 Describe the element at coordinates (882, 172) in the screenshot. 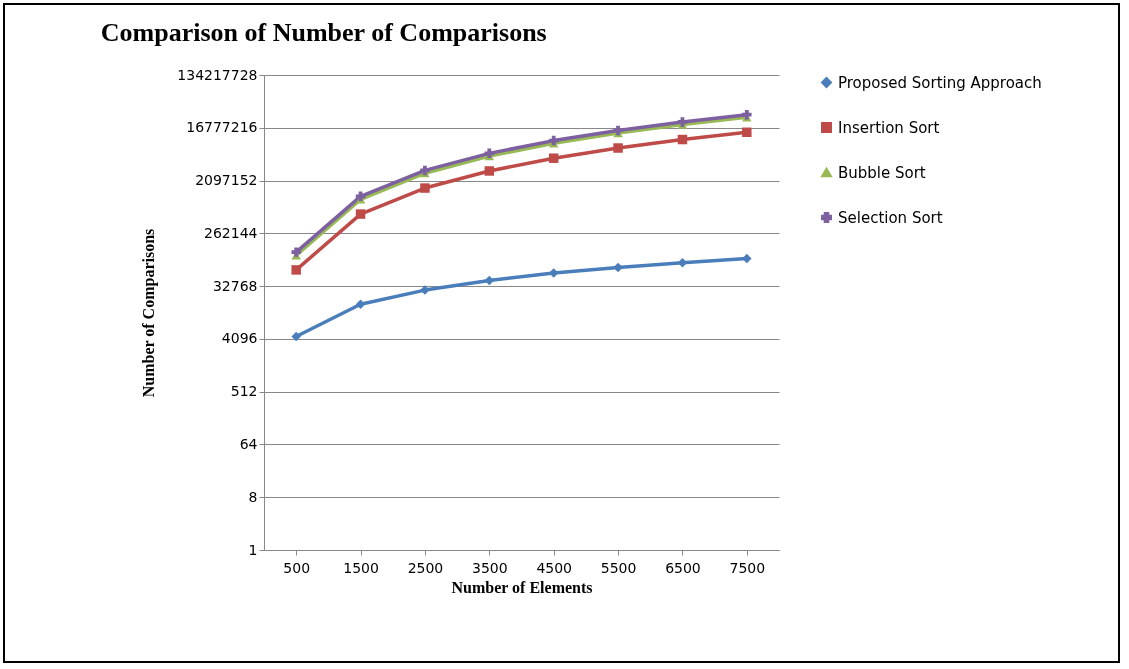

I see `legend-label: Bubble Sort` at that location.